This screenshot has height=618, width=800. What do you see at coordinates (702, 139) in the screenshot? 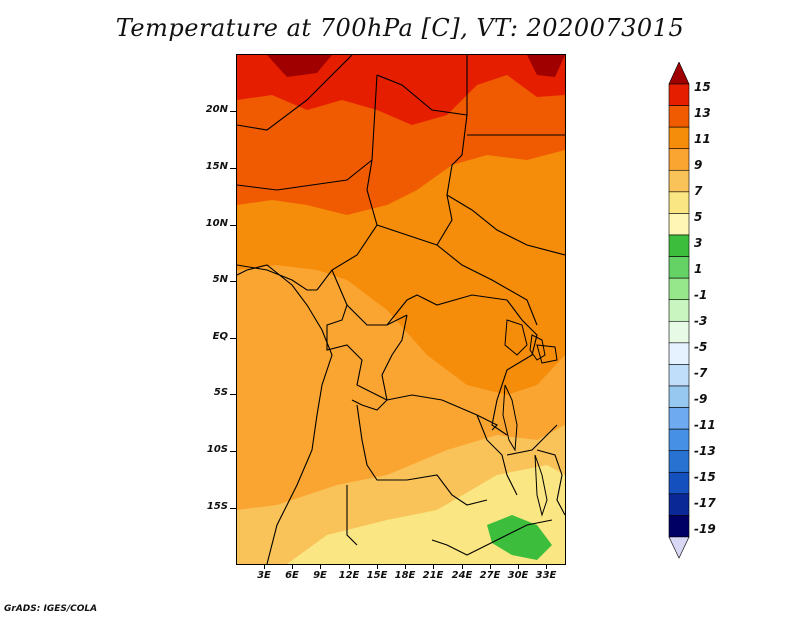
I see `colorbar-label: 11` at bounding box center [702, 139].